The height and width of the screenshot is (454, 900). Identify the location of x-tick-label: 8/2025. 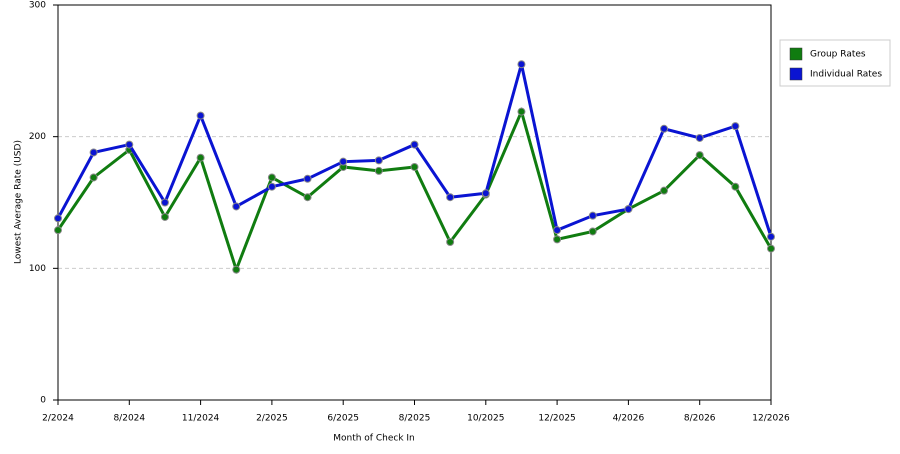
(415, 419).